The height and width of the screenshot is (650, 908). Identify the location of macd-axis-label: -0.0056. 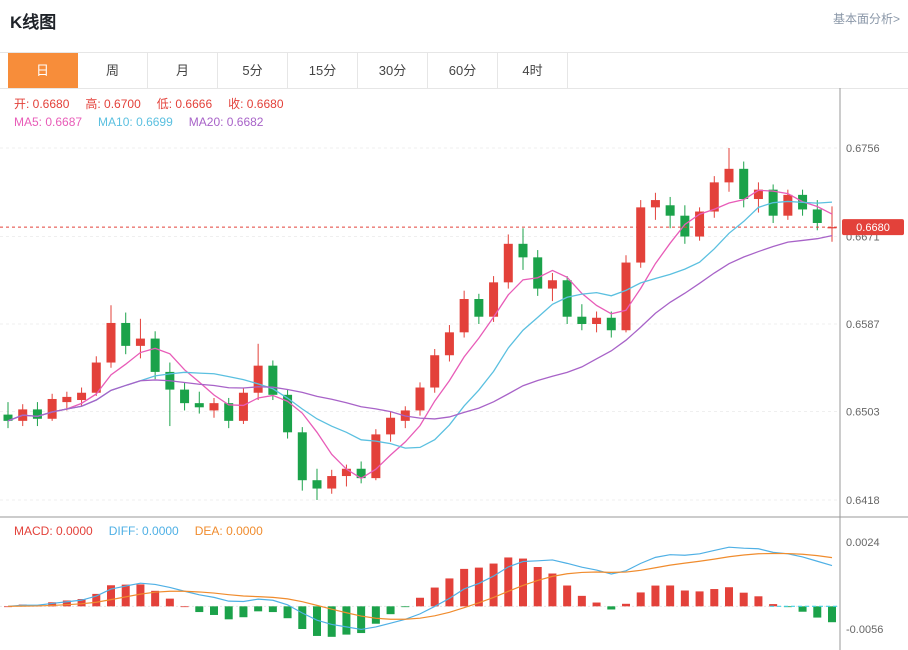
(864, 630).